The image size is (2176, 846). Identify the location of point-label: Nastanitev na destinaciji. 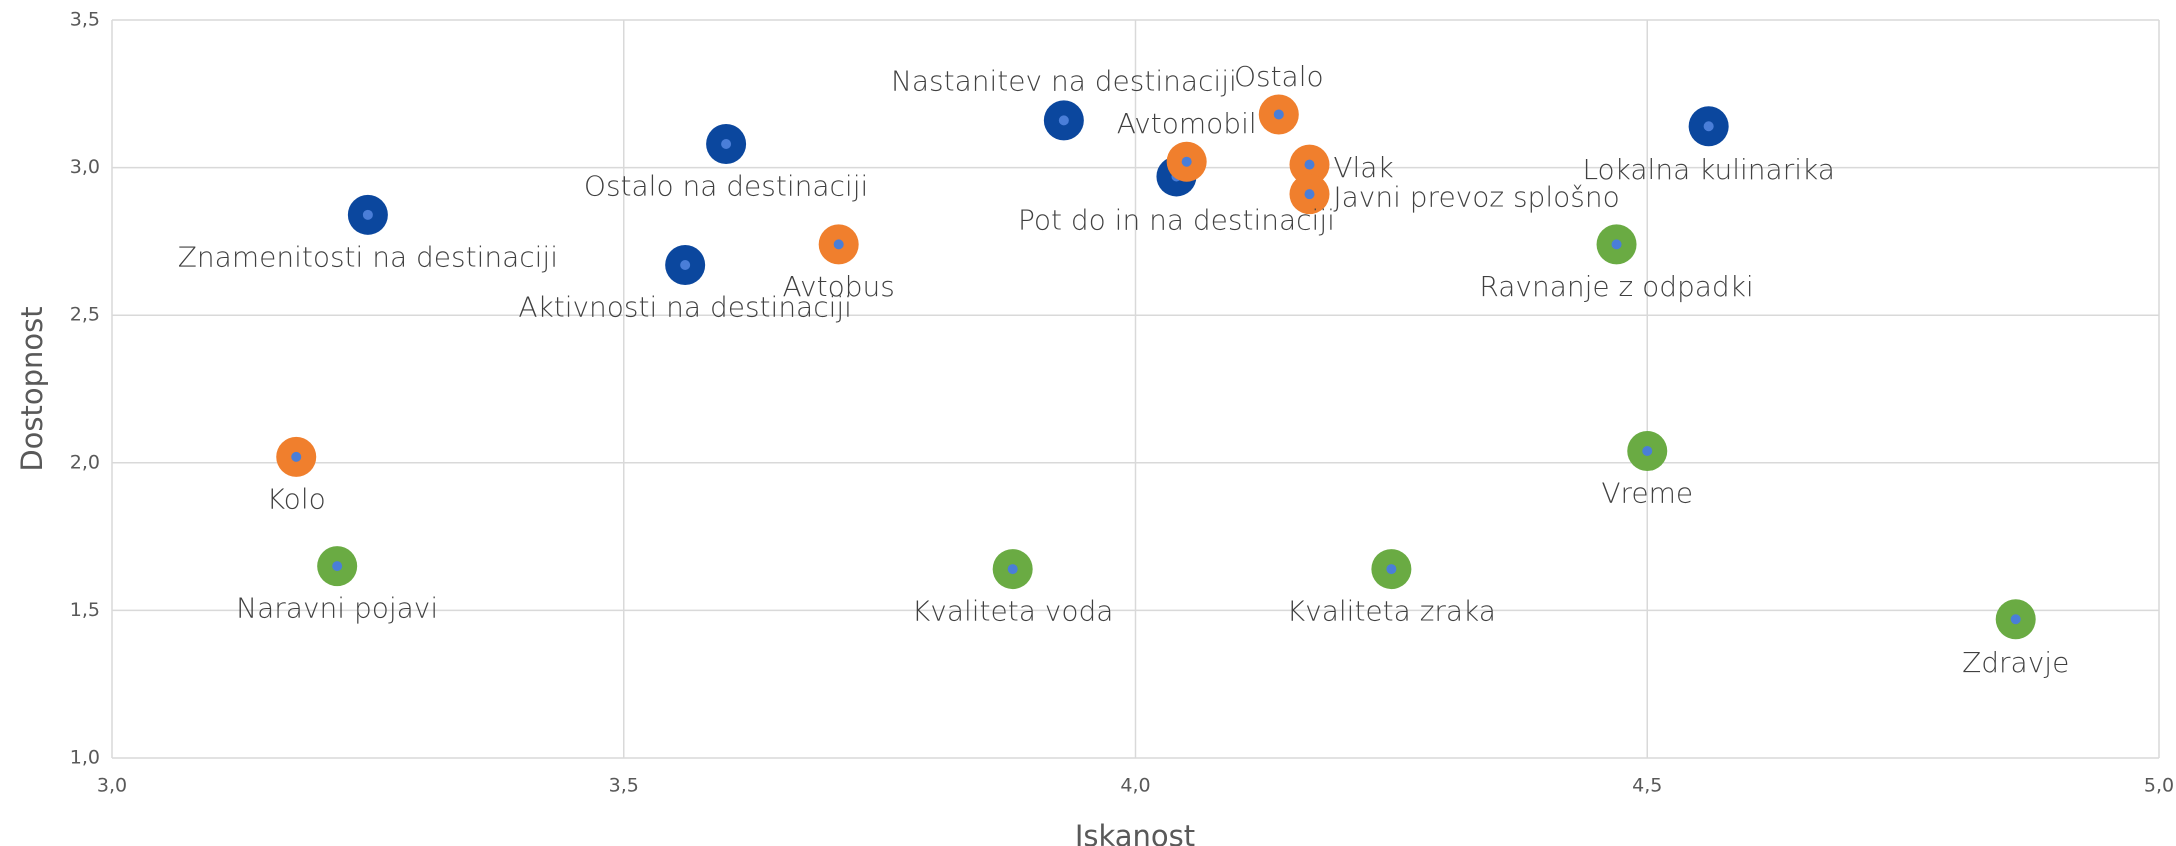
(1064, 80).